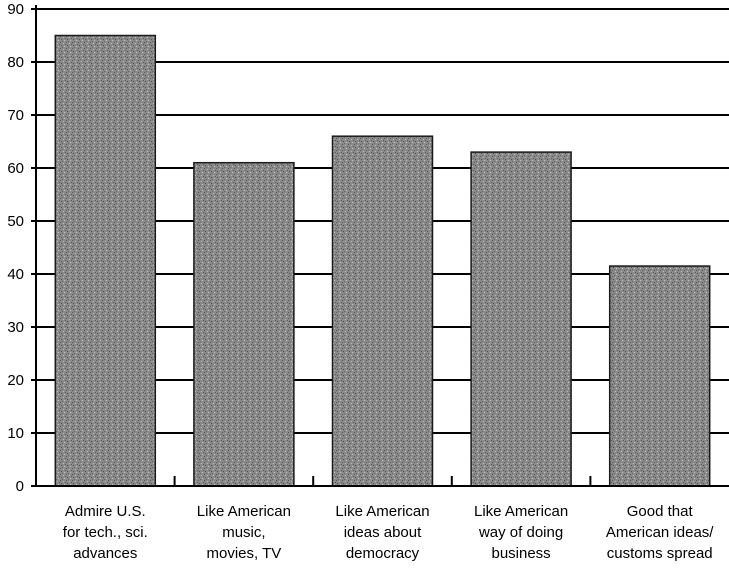 The image size is (729, 573). I want to click on y-tick-labels: 0 10 20 30 40 50 60 70 80 90, so click(15, 248).